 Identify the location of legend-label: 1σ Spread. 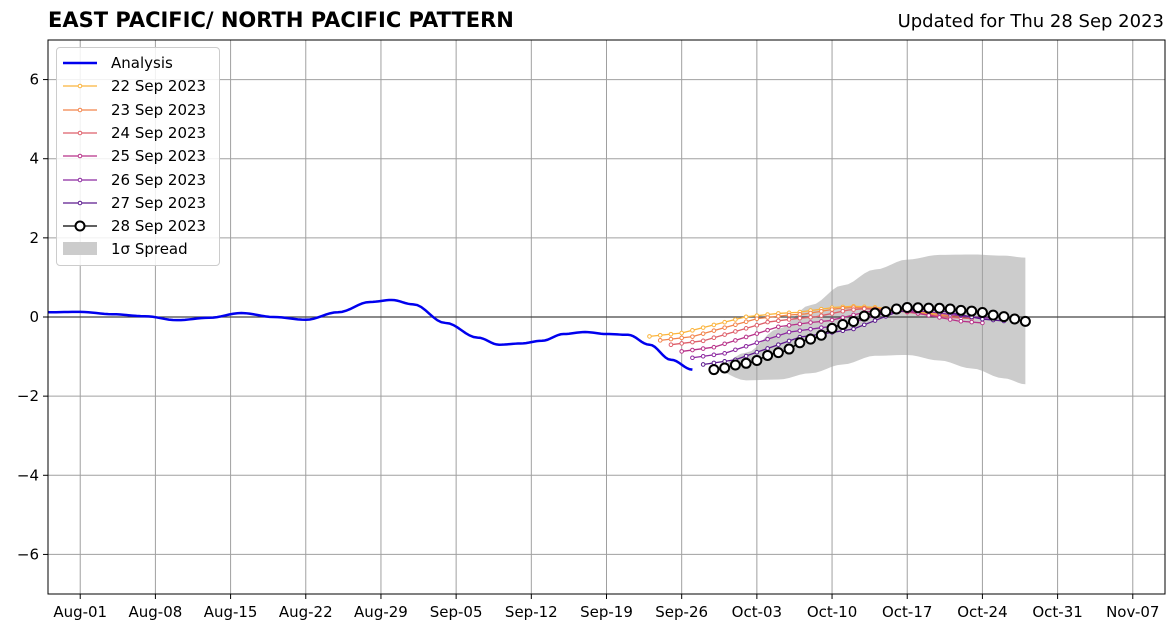
(149, 249).